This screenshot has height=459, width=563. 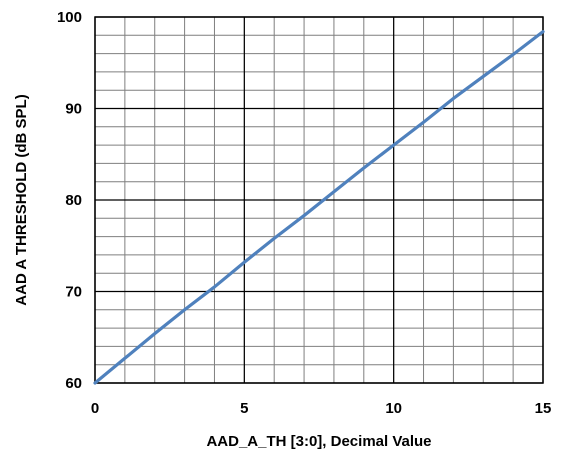 What do you see at coordinates (73, 292) in the screenshot?
I see `y-tick-label: 70` at bounding box center [73, 292].